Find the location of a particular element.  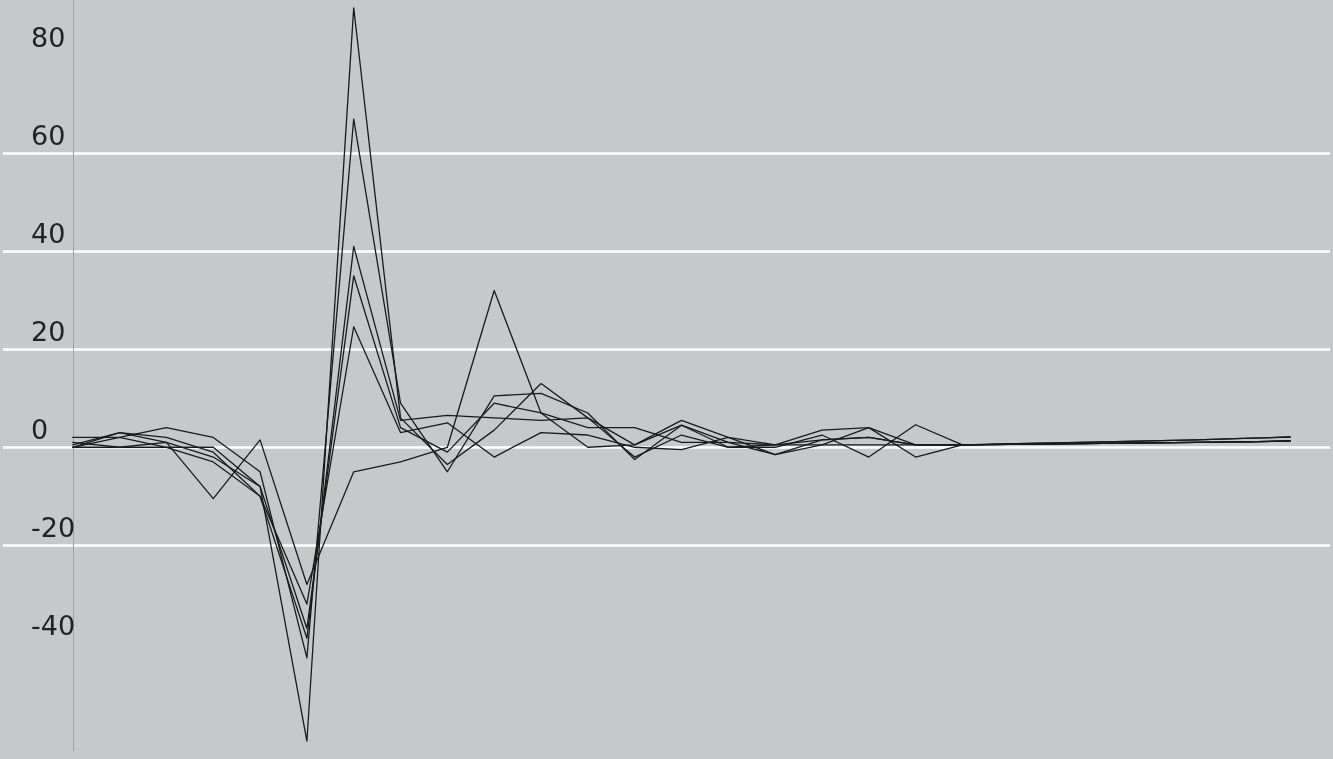

y-tick-label: 40 is located at coordinates (48, 234).